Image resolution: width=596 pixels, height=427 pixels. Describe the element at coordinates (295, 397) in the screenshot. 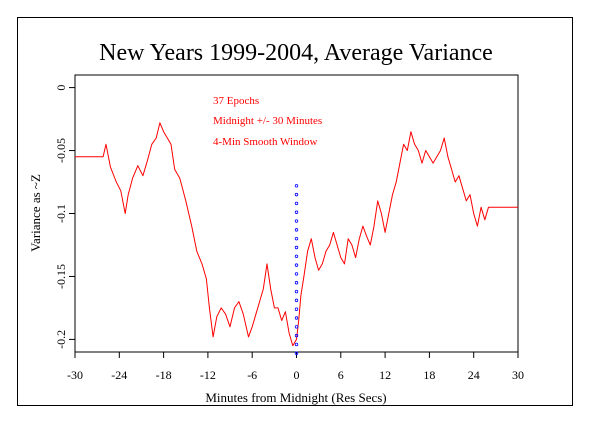

I see `x-axis-label: Minutes from Midnight (Res Secs)` at that location.